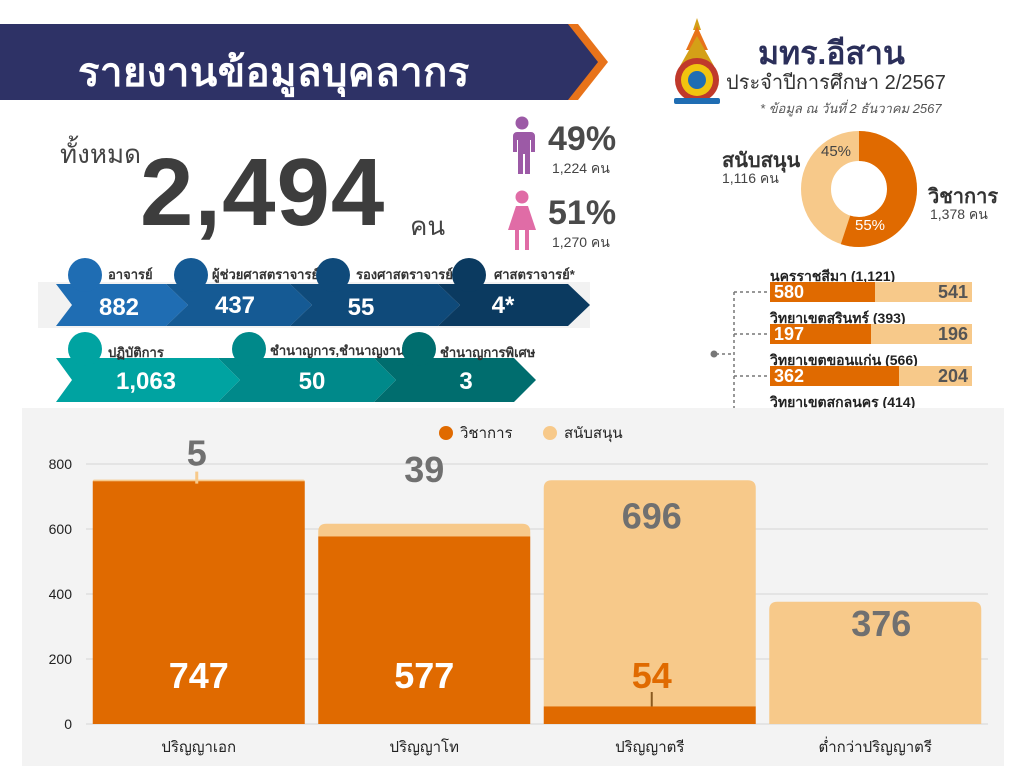  Describe the element at coordinates (263, 192) in the screenshot. I see `total-value: 2,494` at that location.